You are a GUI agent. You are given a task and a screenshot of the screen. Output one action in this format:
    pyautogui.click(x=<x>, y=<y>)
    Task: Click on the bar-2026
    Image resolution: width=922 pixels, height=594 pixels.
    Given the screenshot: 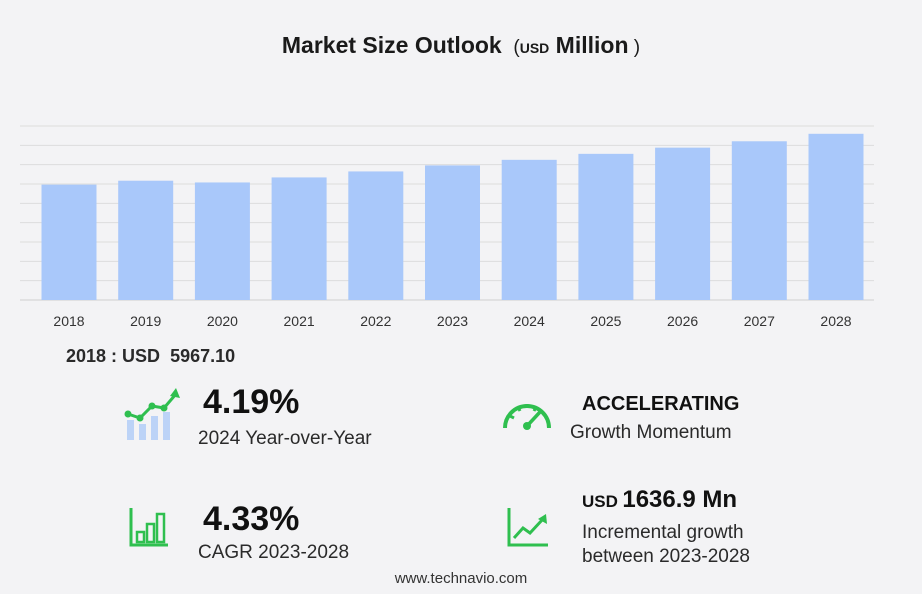 What is the action you would take?
    pyautogui.click(x=683, y=223)
    